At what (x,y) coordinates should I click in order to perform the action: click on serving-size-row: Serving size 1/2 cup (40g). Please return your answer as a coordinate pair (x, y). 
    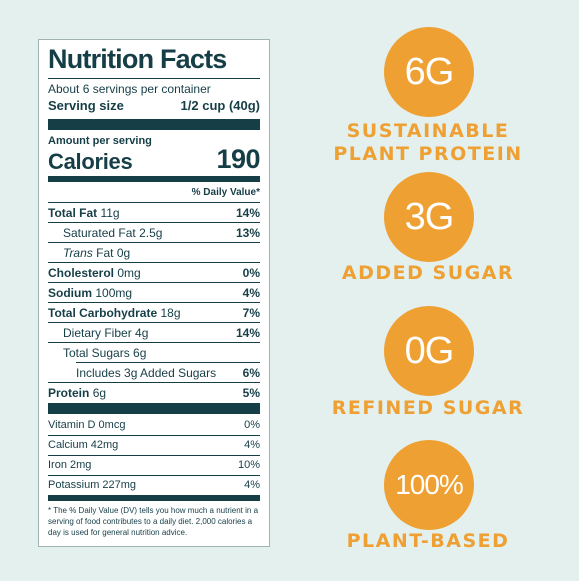
    Looking at the image, I should click on (154, 105).